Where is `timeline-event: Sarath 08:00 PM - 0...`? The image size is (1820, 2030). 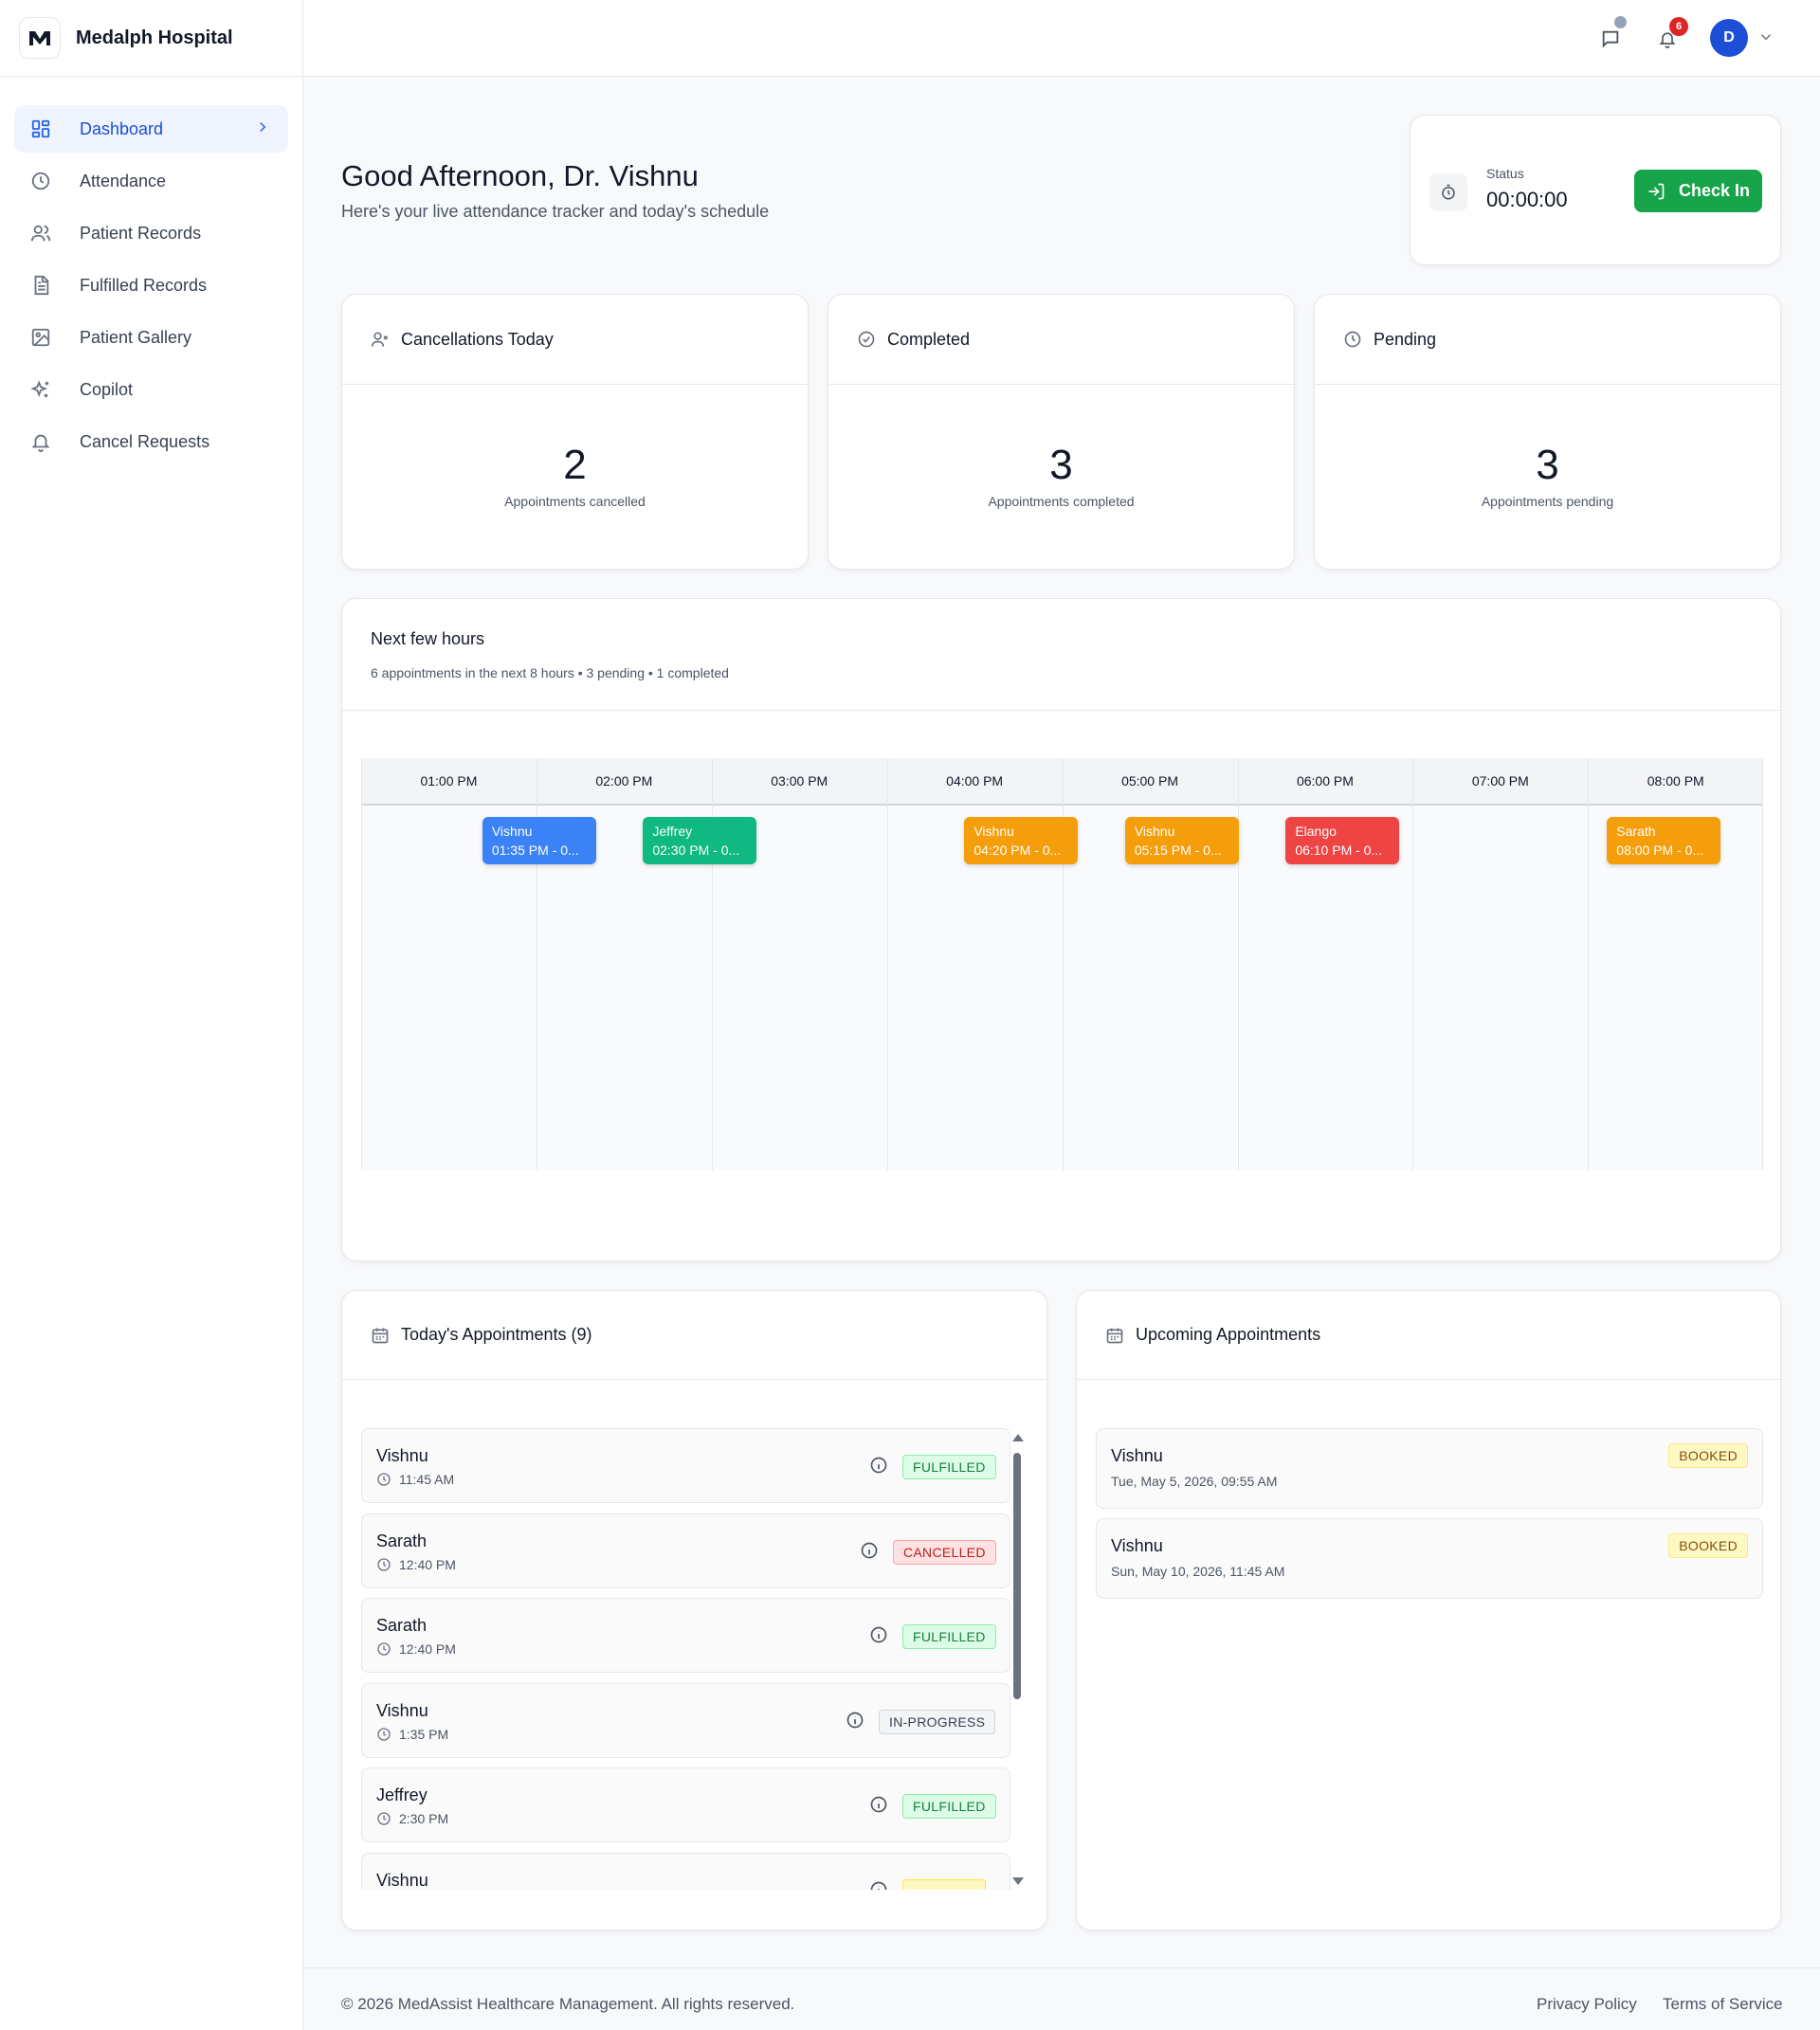
timeline-event: Sarath 08:00 PM - 0... is located at coordinates (1664, 840).